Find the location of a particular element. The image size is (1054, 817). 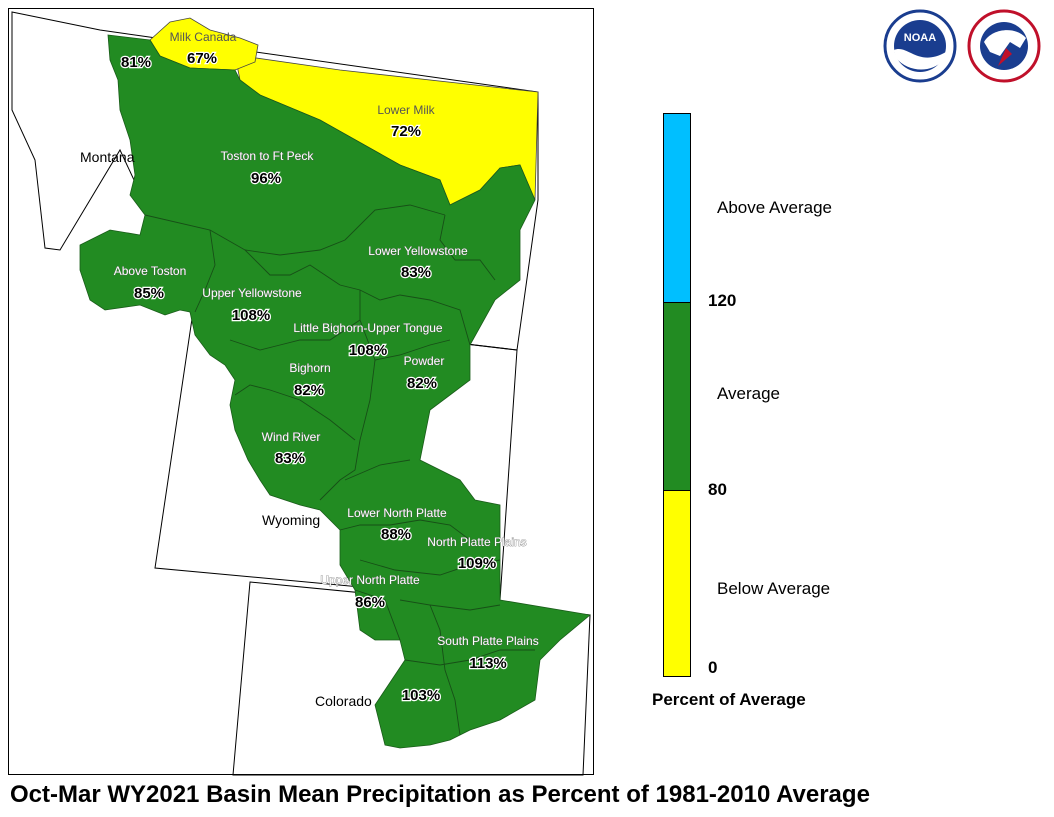

national-weather-service-logo is located at coordinates (1004, 46).